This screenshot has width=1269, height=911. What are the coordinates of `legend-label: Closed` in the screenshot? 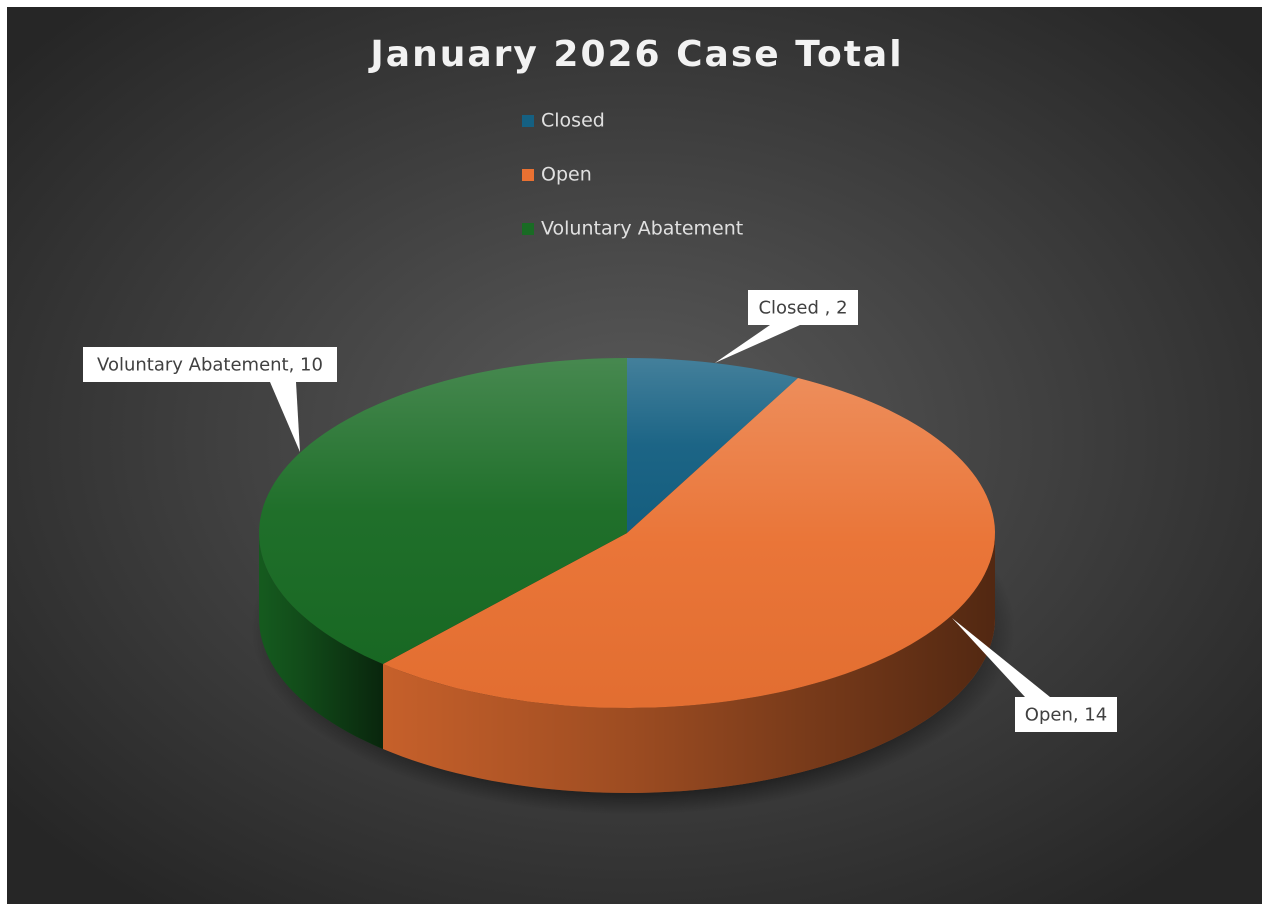 It's located at (573, 121).